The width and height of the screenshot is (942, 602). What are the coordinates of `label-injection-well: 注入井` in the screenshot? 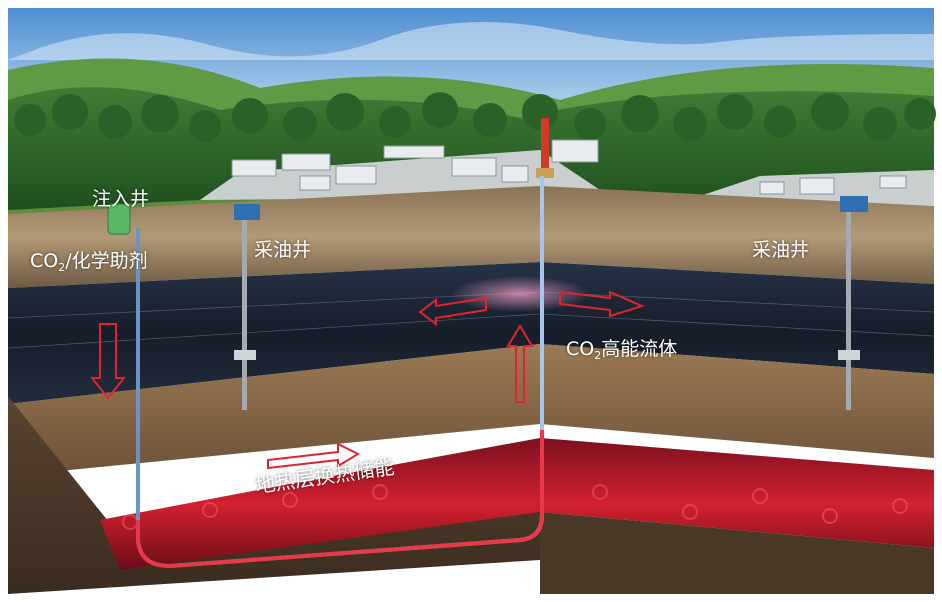 It's located at (121, 199).